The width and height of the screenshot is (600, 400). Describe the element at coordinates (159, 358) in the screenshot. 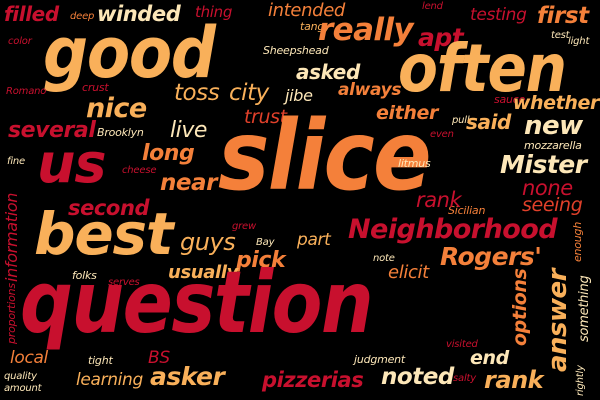

I see `word-bs: BS` at that location.